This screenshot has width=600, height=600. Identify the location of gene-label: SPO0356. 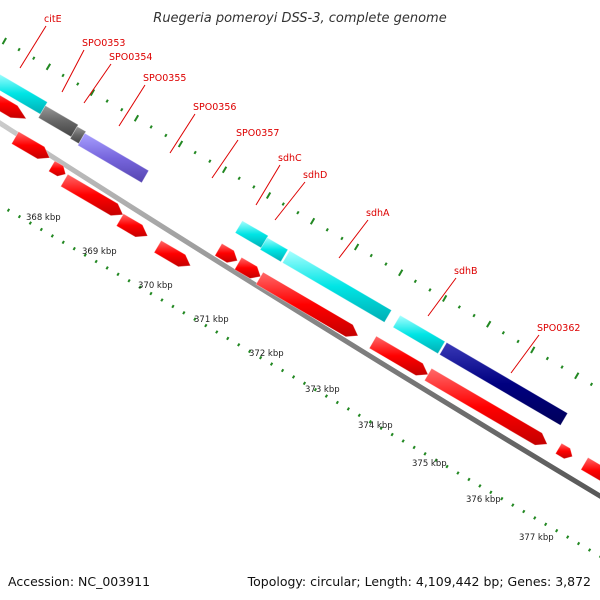
(214, 107).